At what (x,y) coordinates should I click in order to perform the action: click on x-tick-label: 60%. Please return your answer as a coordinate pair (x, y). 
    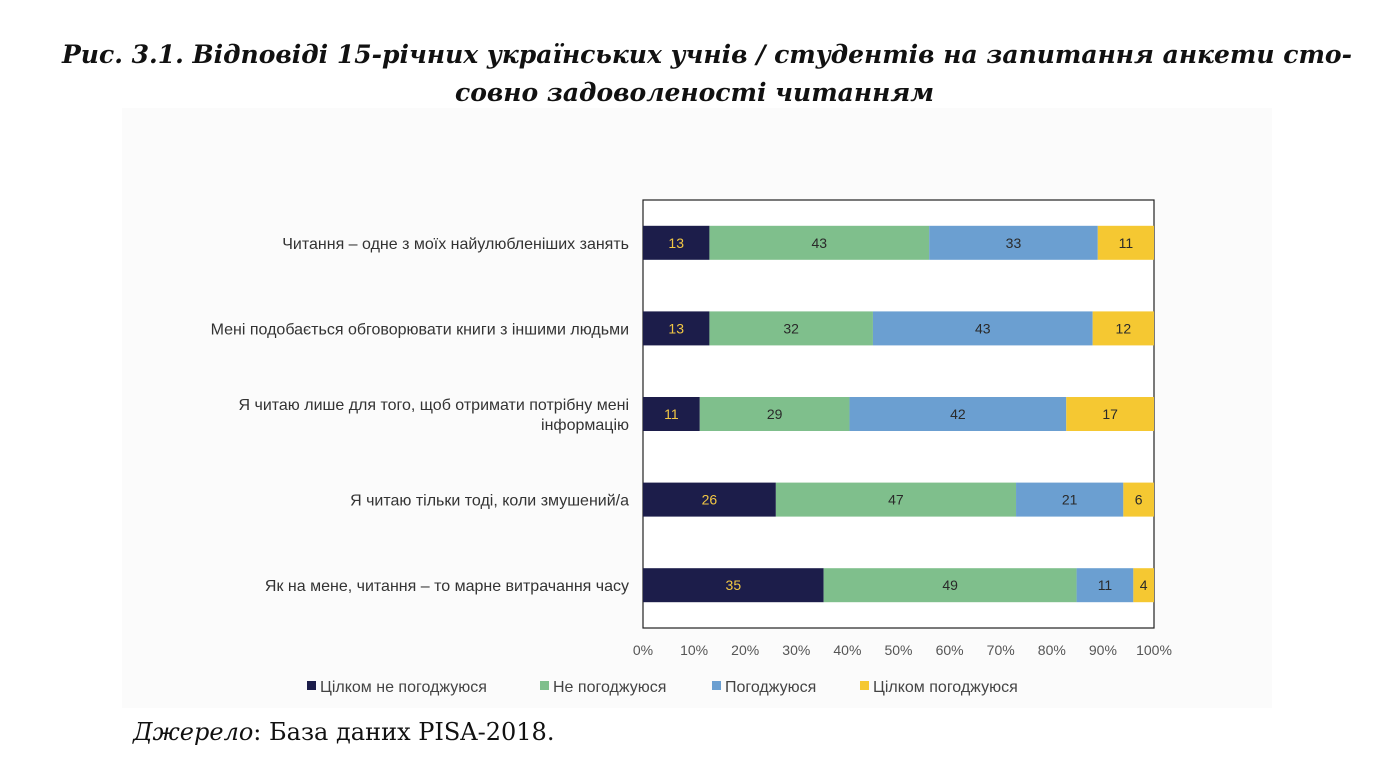
    Looking at the image, I should click on (950, 650).